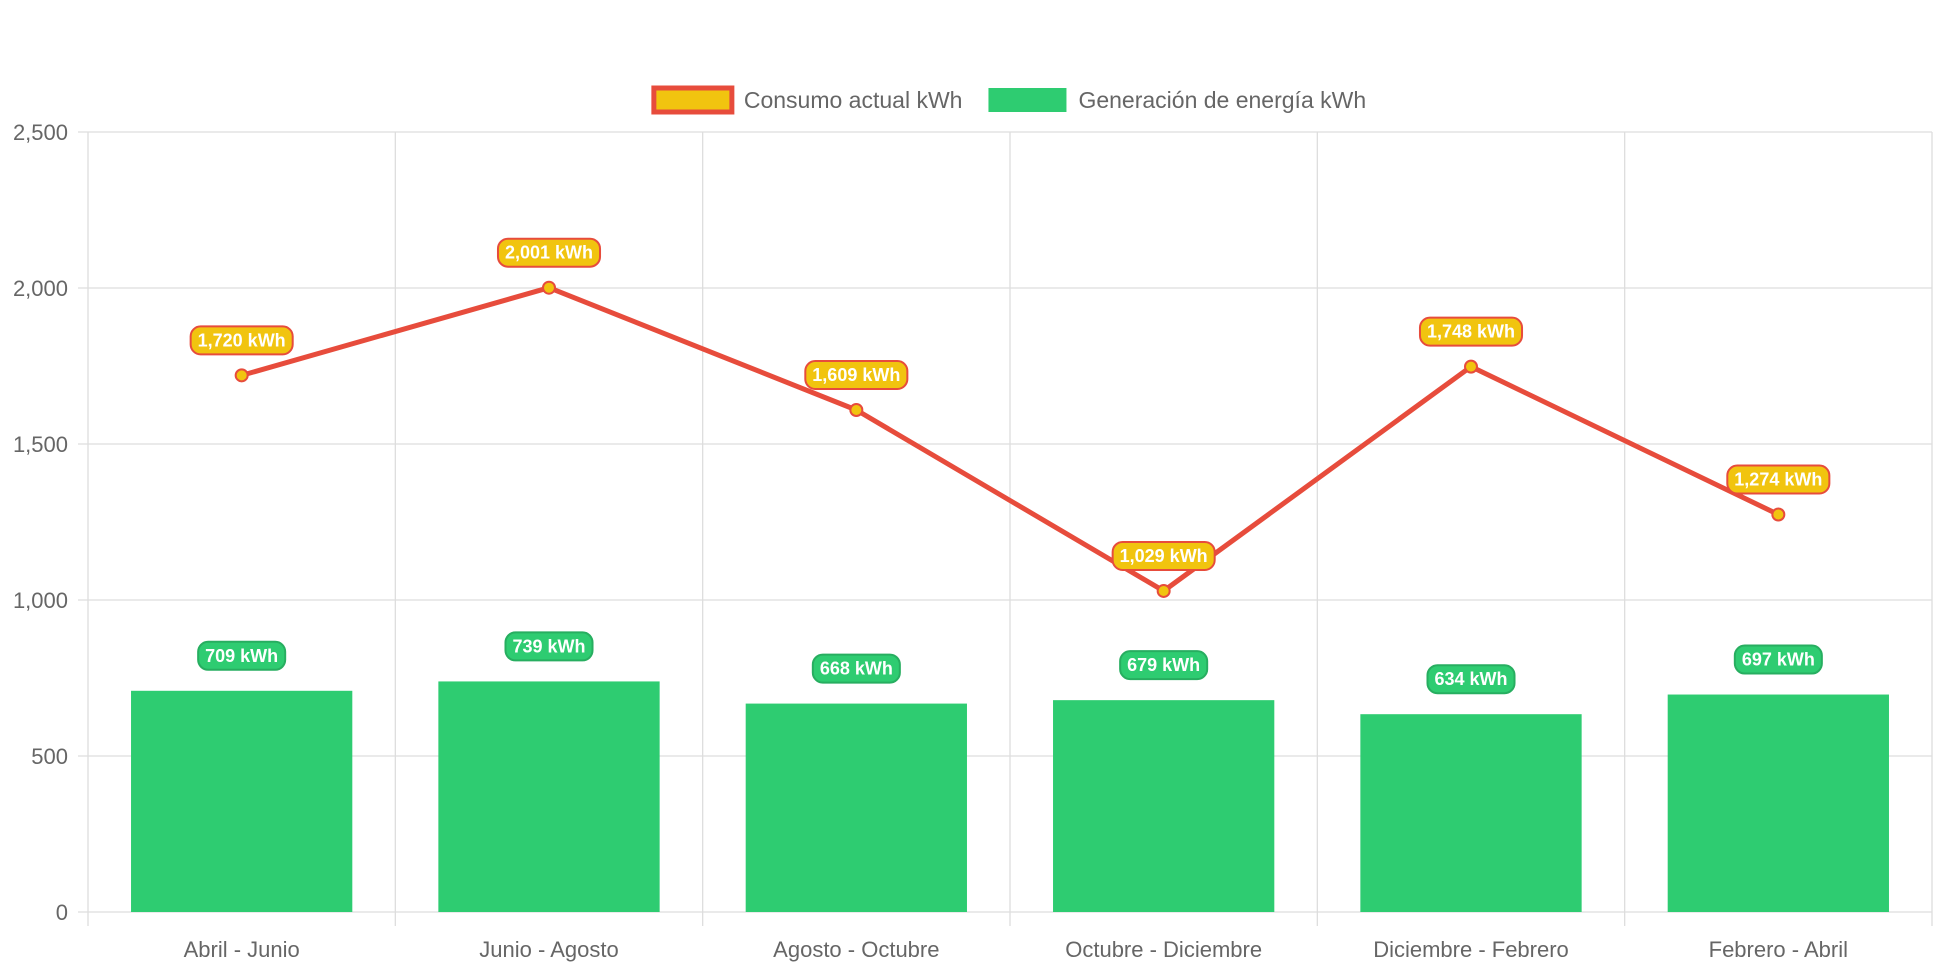 The height and width of the screenshot is (975, 1942). I want to click on x-tick-label: Agosto - Octubre, so click(856, 949).